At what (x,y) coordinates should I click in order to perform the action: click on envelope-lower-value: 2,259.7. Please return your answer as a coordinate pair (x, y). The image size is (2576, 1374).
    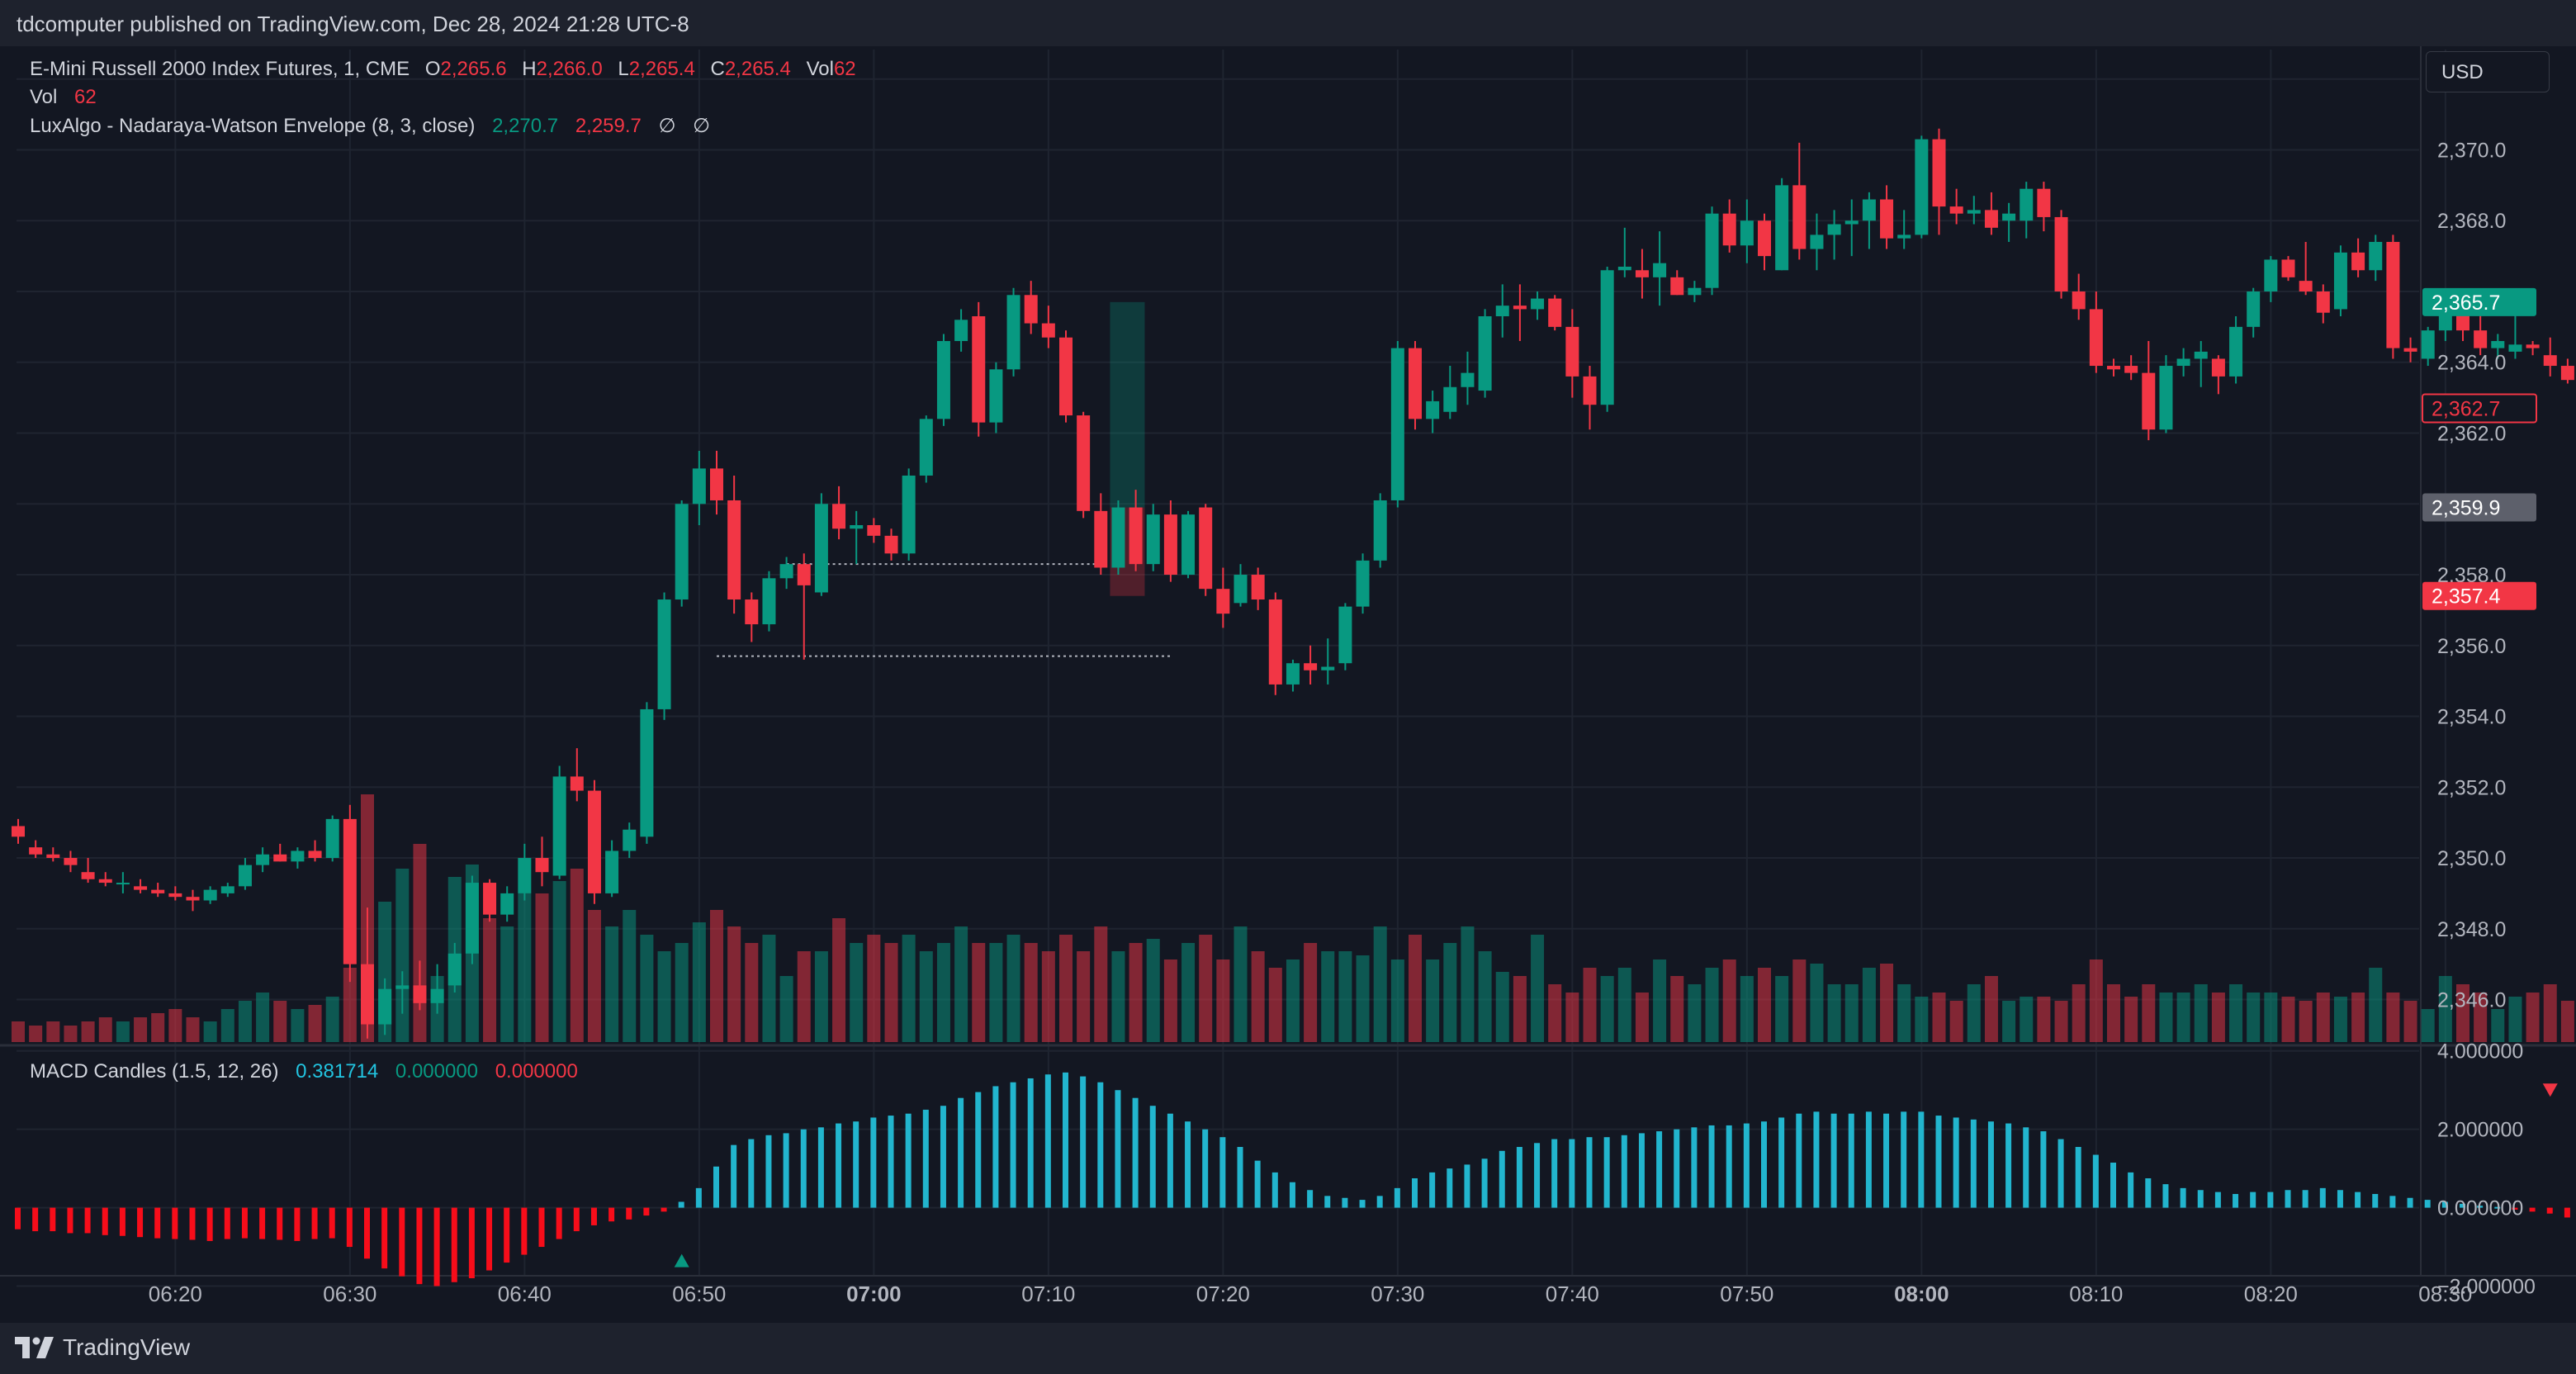
    Looking at the image, I should click on (608, 126).